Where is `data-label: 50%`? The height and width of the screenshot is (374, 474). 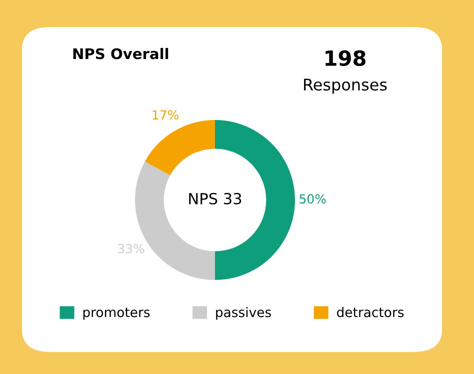 data-label: 50% is located at coordinates (313, 199).